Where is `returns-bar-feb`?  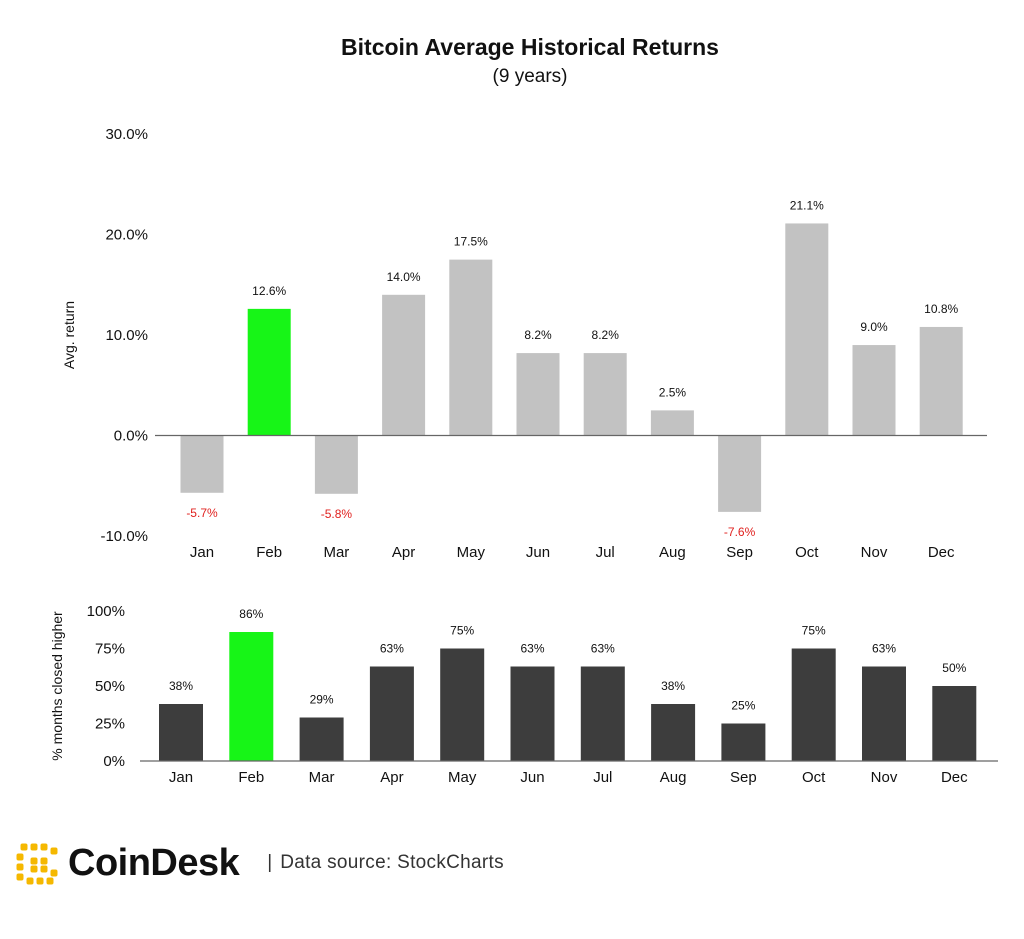 returns-bar-feb is located at coordinates (269, 372).